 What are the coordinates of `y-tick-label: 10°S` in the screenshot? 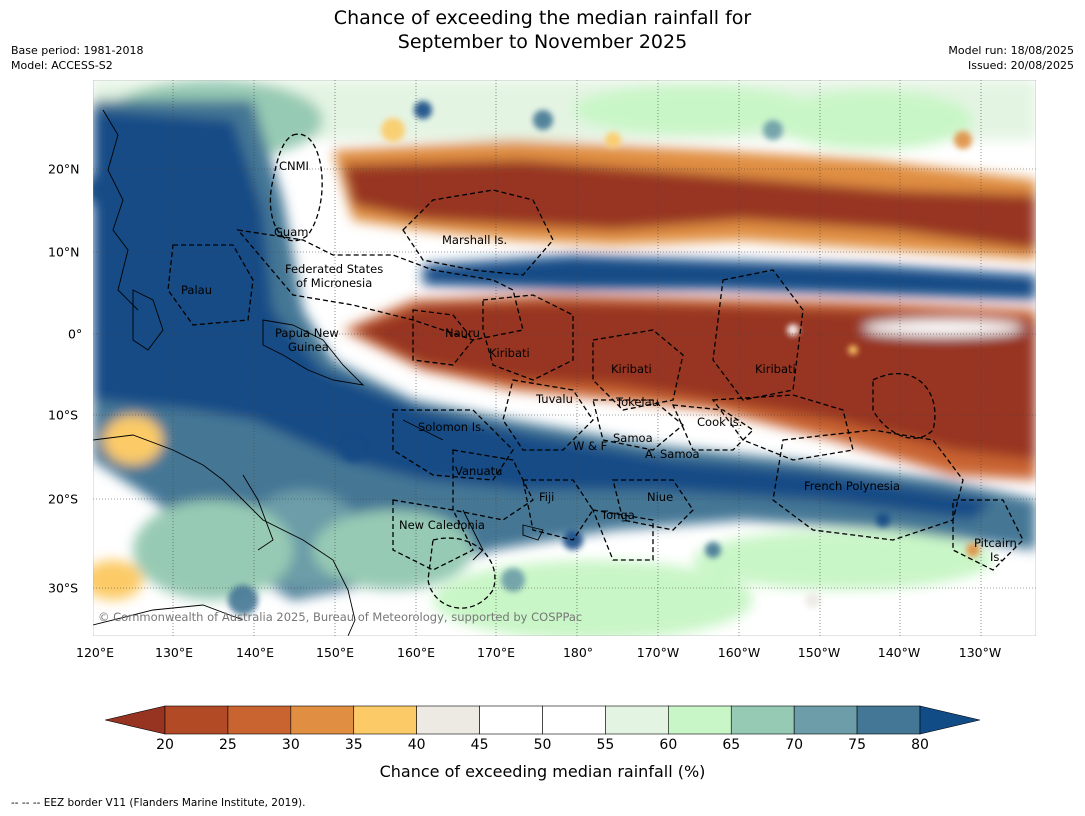 It's located at (63, 415).